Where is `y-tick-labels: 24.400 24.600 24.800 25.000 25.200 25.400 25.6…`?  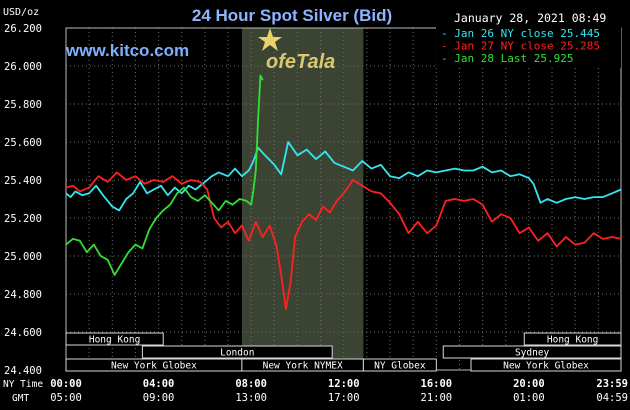
y-tick-labels: 24.400 24.600 24.800 25.000 25.200 25.400 25.6… is located at coordinates (23, 200).